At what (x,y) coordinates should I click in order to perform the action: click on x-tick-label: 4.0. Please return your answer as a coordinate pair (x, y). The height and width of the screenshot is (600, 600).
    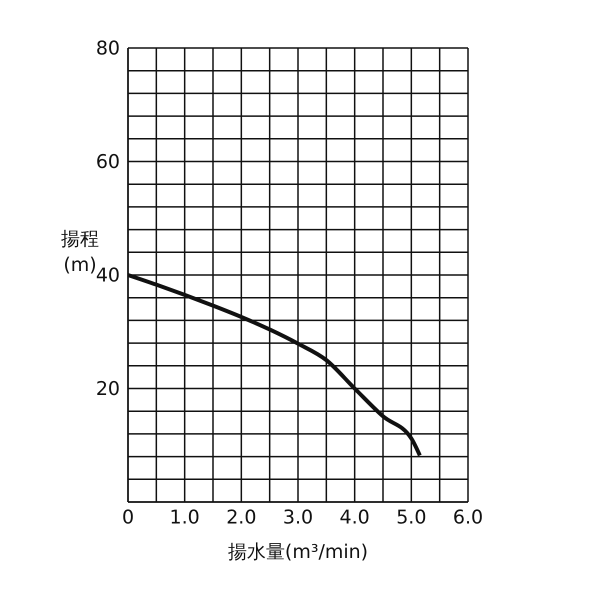
    Looking at the image, I should click on (355, 517).